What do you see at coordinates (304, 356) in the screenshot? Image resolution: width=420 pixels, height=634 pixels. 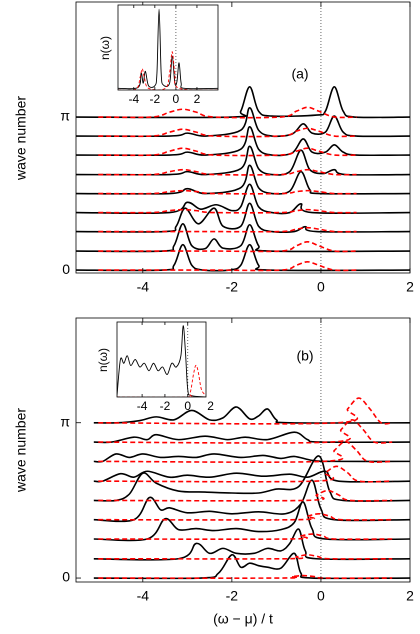 I see `panel-label: (b)` at bounding box center [304, 356].